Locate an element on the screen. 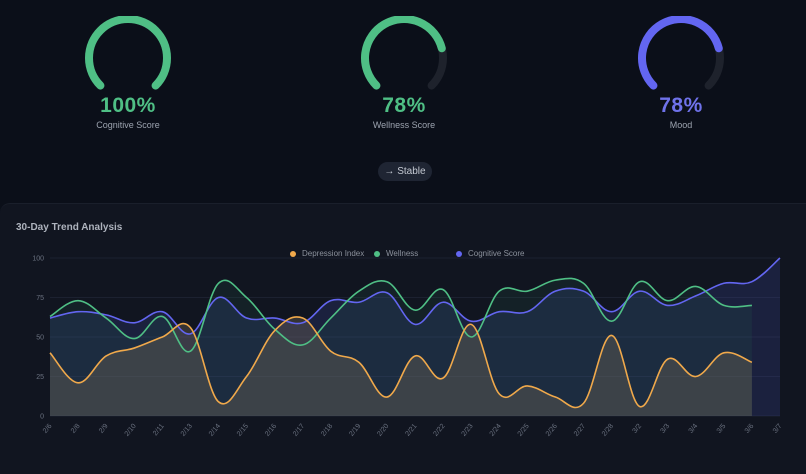 The height and width of the screenshot is (474, 806). legend-item-wellness: Wellness is located at coordinates (396, 253).